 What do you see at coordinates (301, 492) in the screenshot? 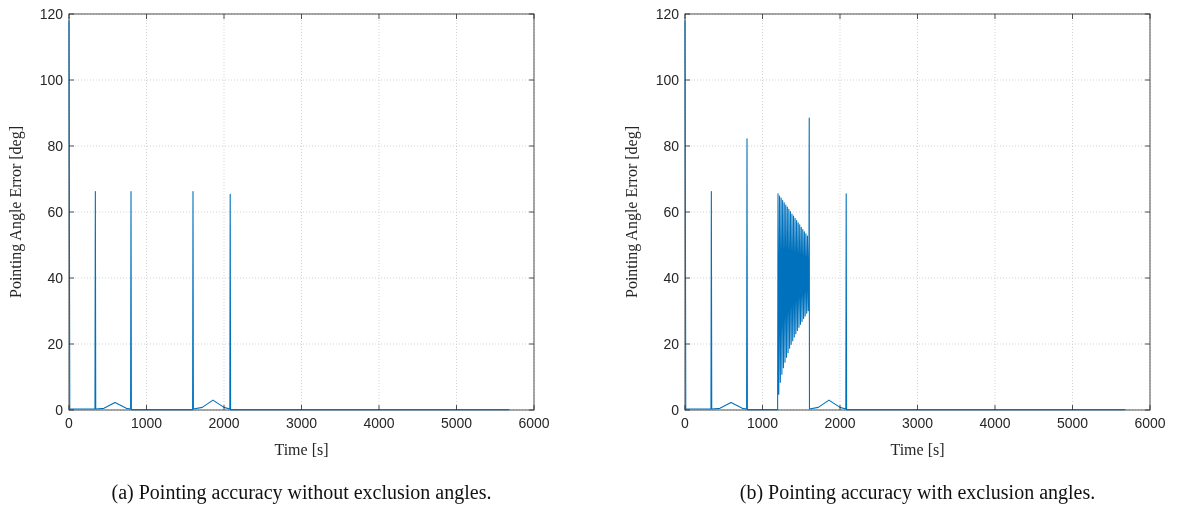
I see `text: (a) Pointing accuracy without exclusion angles.` at bounding box center [301, 492].